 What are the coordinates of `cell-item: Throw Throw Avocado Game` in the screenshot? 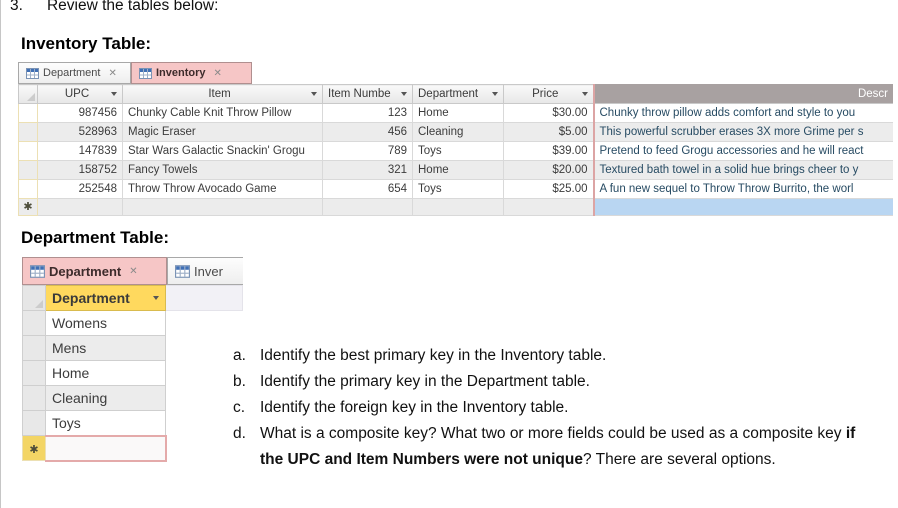 It's located at (222, 189).